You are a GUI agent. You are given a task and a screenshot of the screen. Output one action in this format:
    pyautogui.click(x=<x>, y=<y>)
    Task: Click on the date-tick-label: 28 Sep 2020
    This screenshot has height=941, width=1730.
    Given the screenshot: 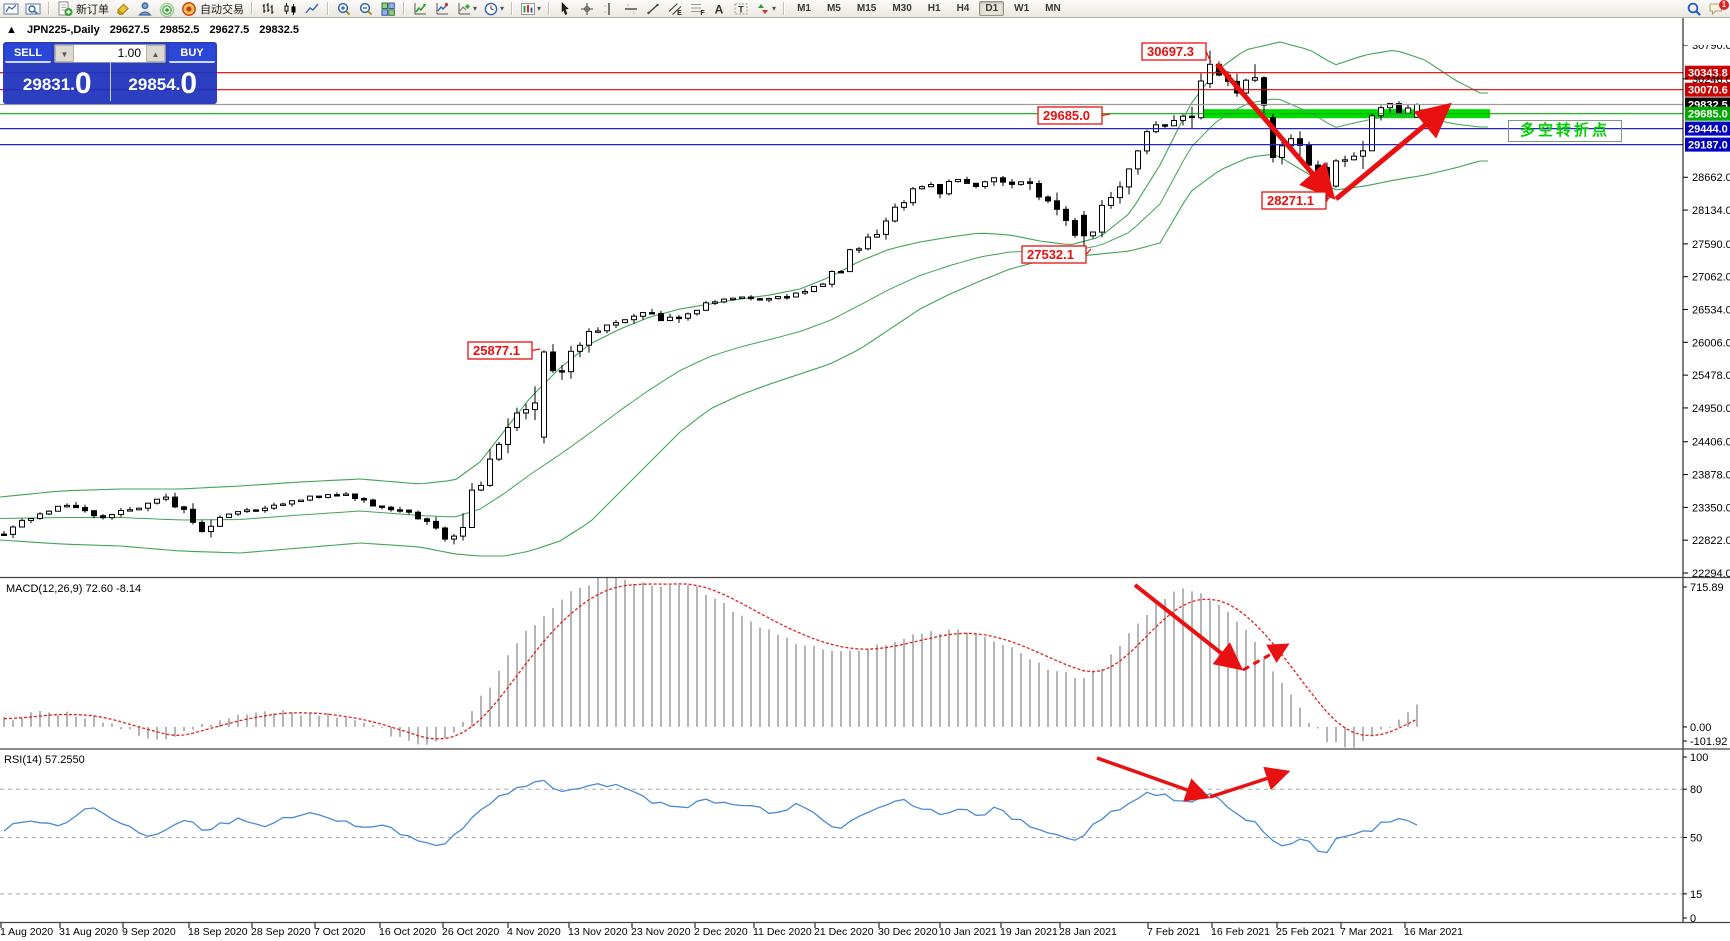 What is the action you would take?
    pyautogui.click(x=281, y=932)
    